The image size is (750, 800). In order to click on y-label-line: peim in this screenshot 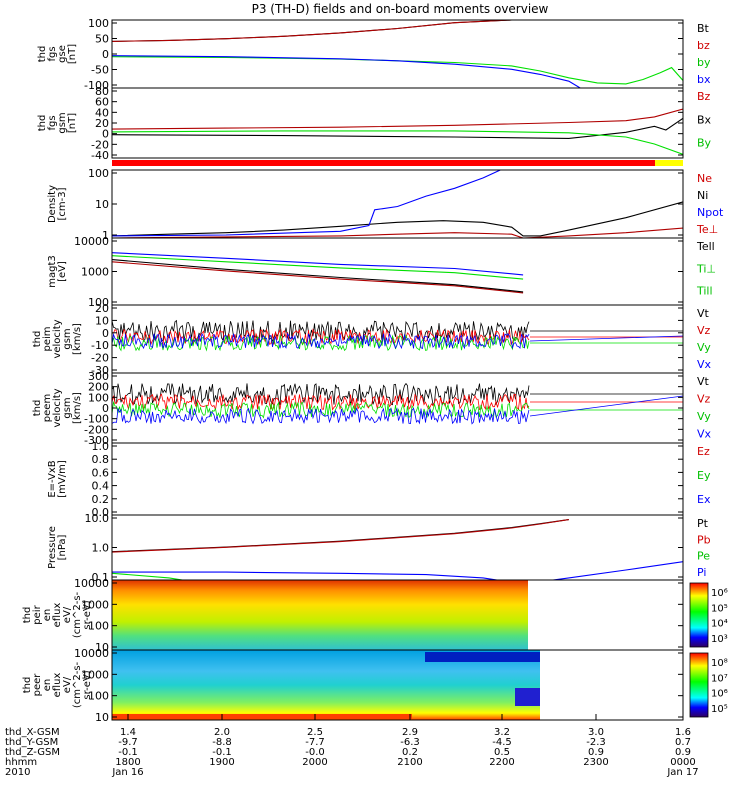, I will do `click(47, 338)`.